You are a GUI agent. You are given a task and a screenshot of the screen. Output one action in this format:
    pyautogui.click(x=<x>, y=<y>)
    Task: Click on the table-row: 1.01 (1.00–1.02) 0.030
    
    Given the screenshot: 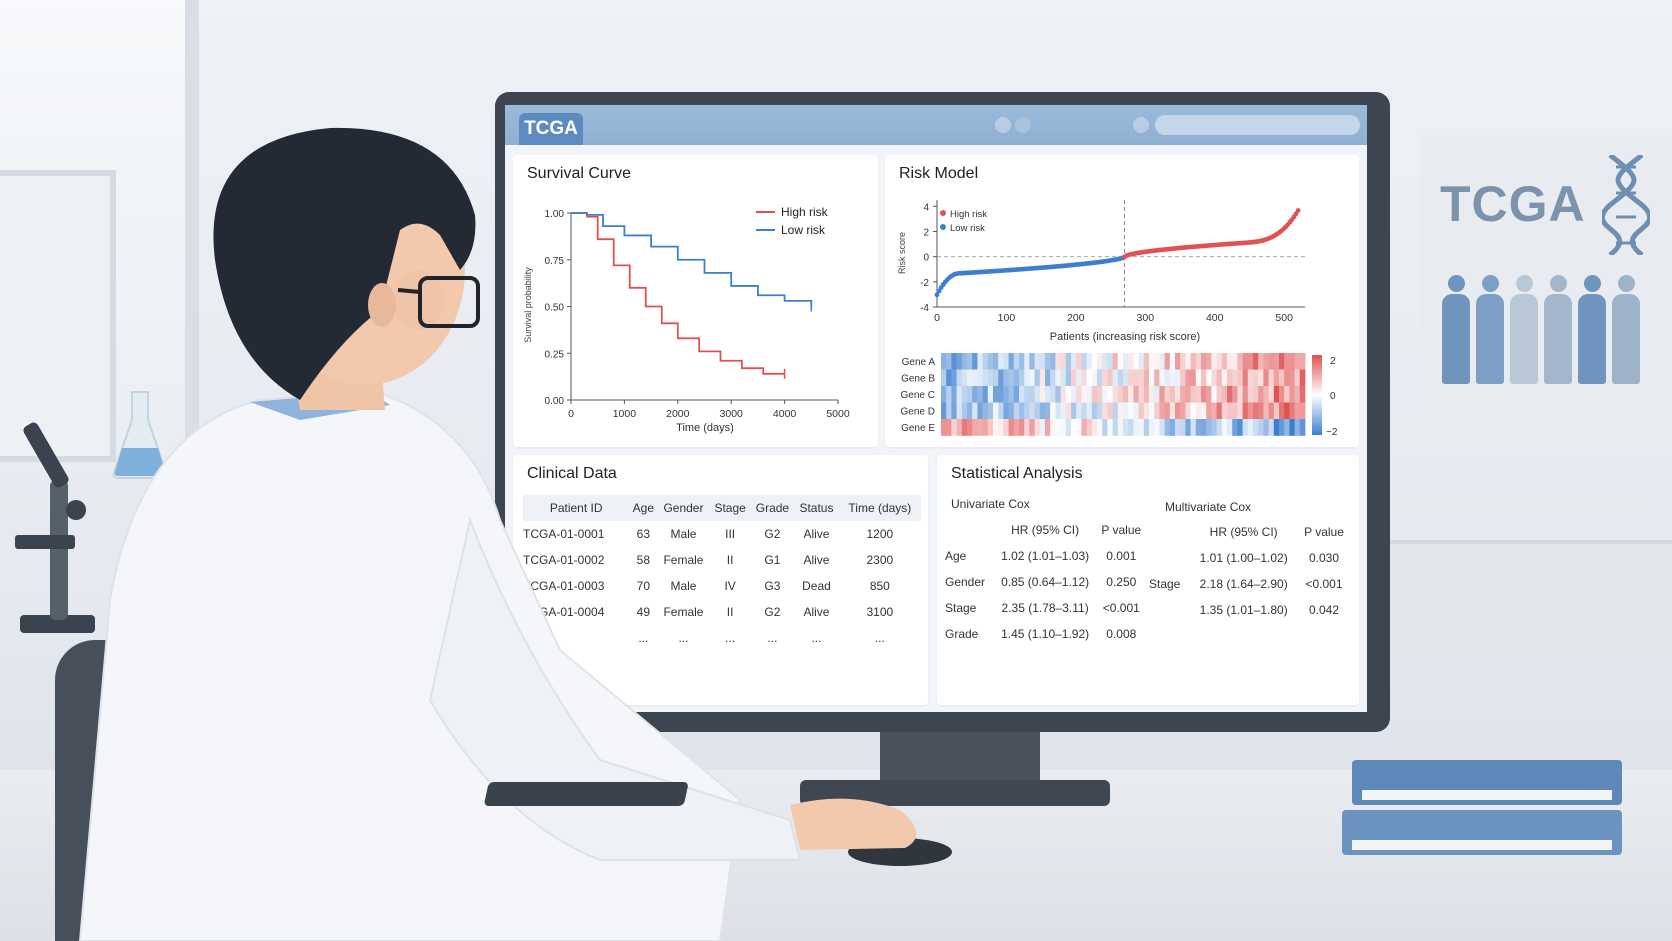 What is the action you would take?
    pyautogui.click(x=1249, y=558)
    